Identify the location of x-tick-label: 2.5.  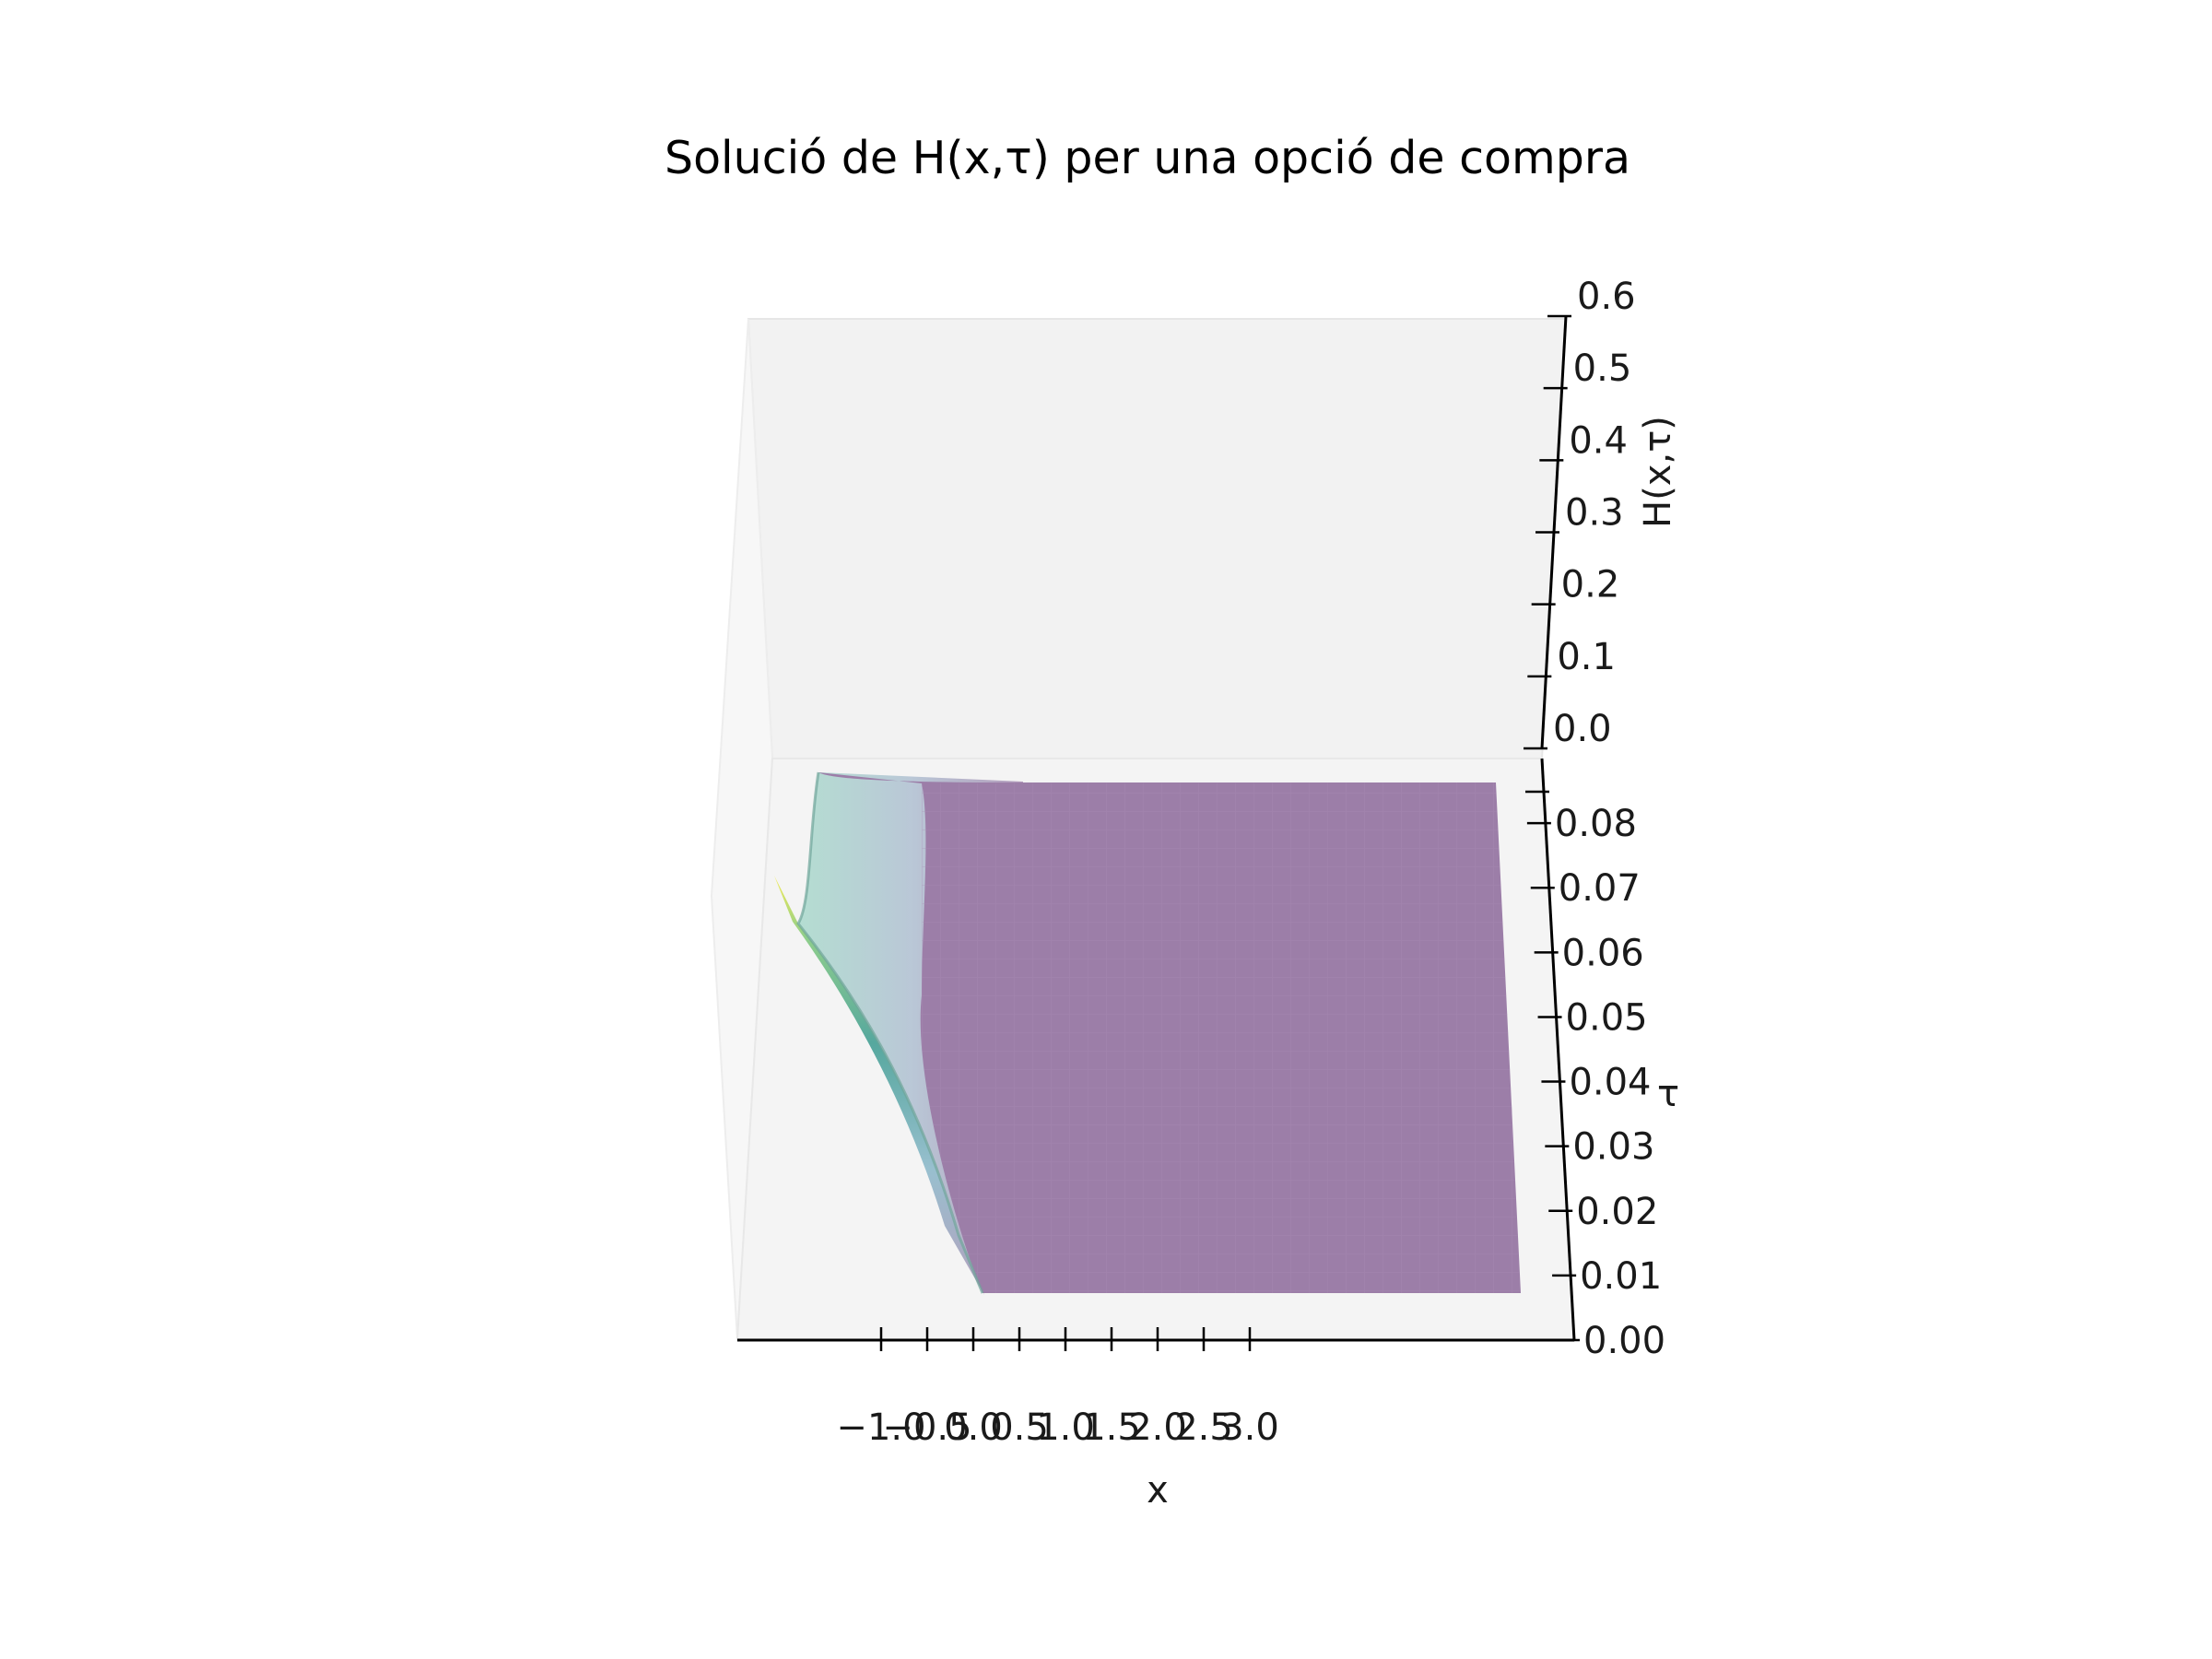
(1203, 1427).